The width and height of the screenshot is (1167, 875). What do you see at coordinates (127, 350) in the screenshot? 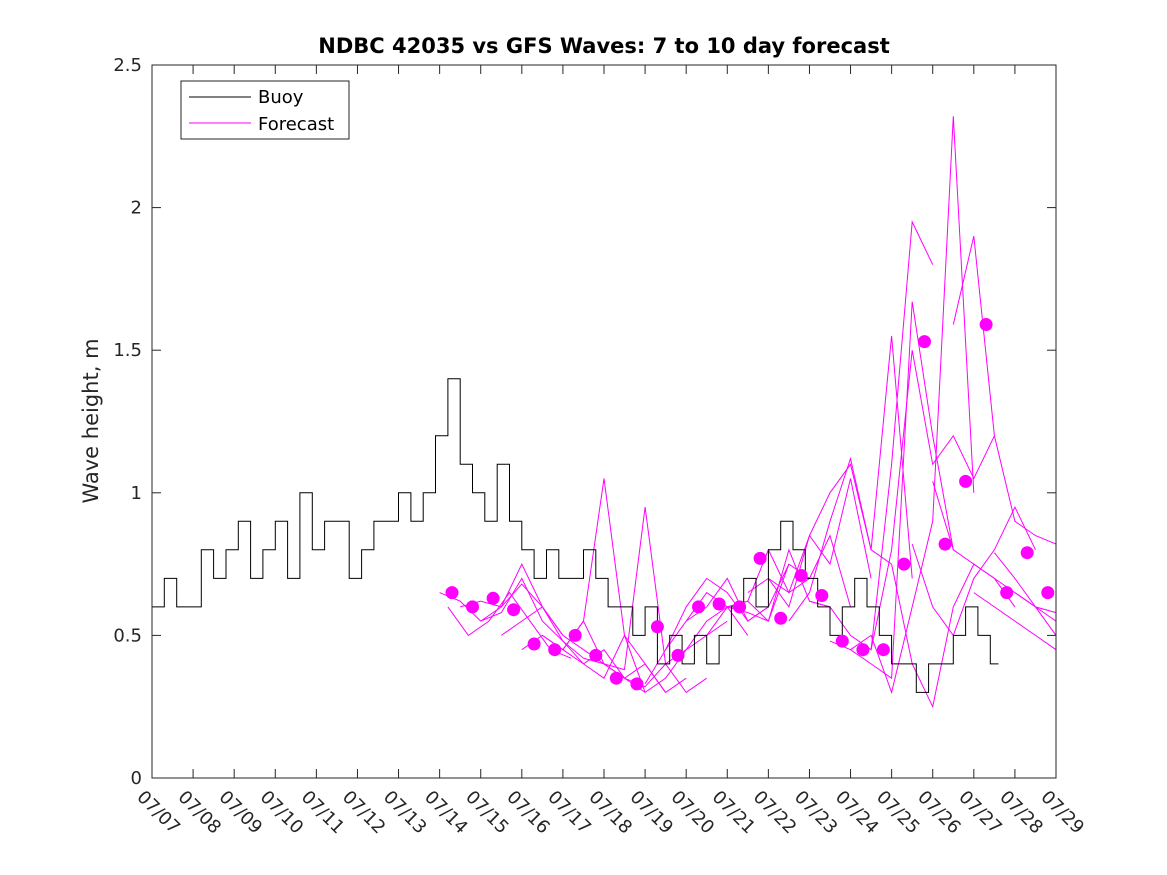
I see `y-tick-label: 1.5` at bounding box center [127, 350].